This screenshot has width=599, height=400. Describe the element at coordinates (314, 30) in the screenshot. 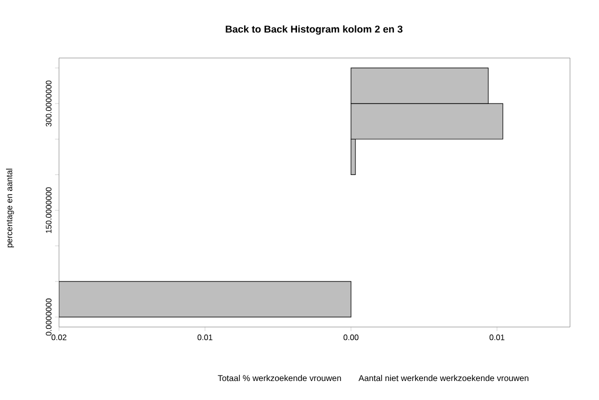

I see `chart-title: Back to Back Histogram kolom 2 en 3` at that location.